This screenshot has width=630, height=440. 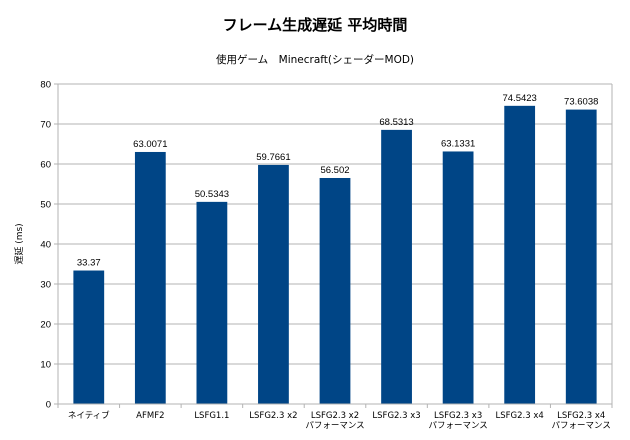 What do you see at coordinates (212, 194) in the screenshot?
I see `data-label: 50.5343` at bounding box center [212, 194].